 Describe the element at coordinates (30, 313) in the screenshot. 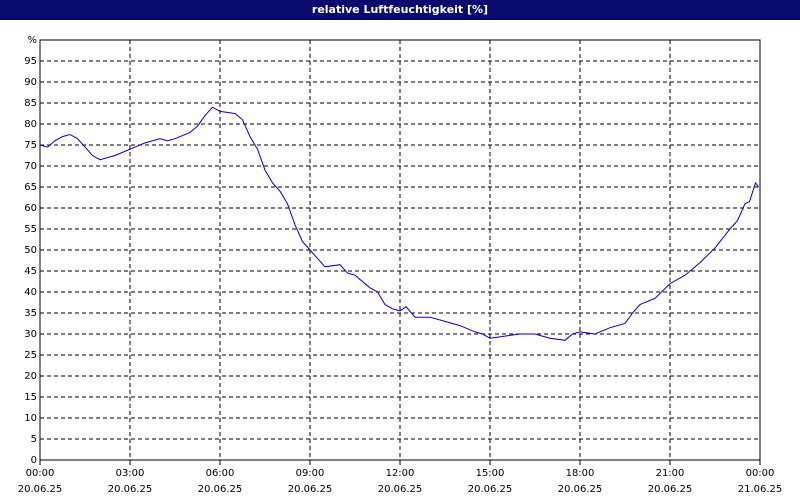

I see `y-tick-label: 35` at that location.